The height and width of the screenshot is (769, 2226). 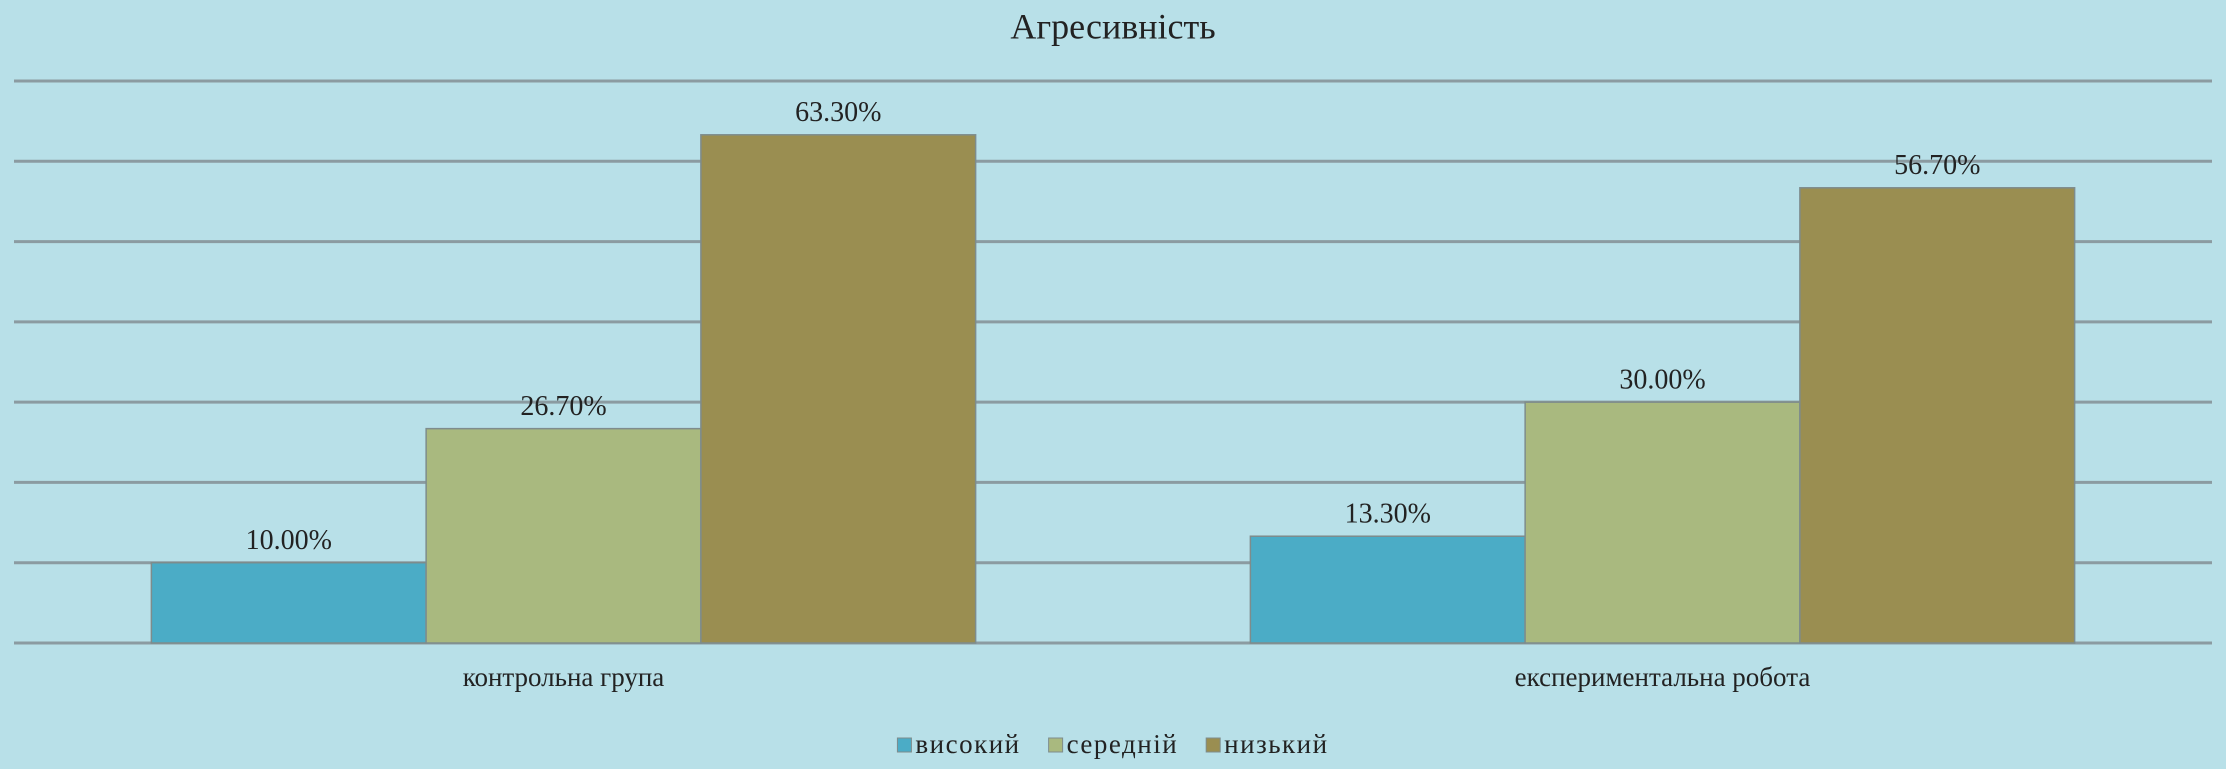 What do you see at coordinates (1276, 744) in the screenshot?
I see `legend-label: низький` at bounding box center [1276, 744].